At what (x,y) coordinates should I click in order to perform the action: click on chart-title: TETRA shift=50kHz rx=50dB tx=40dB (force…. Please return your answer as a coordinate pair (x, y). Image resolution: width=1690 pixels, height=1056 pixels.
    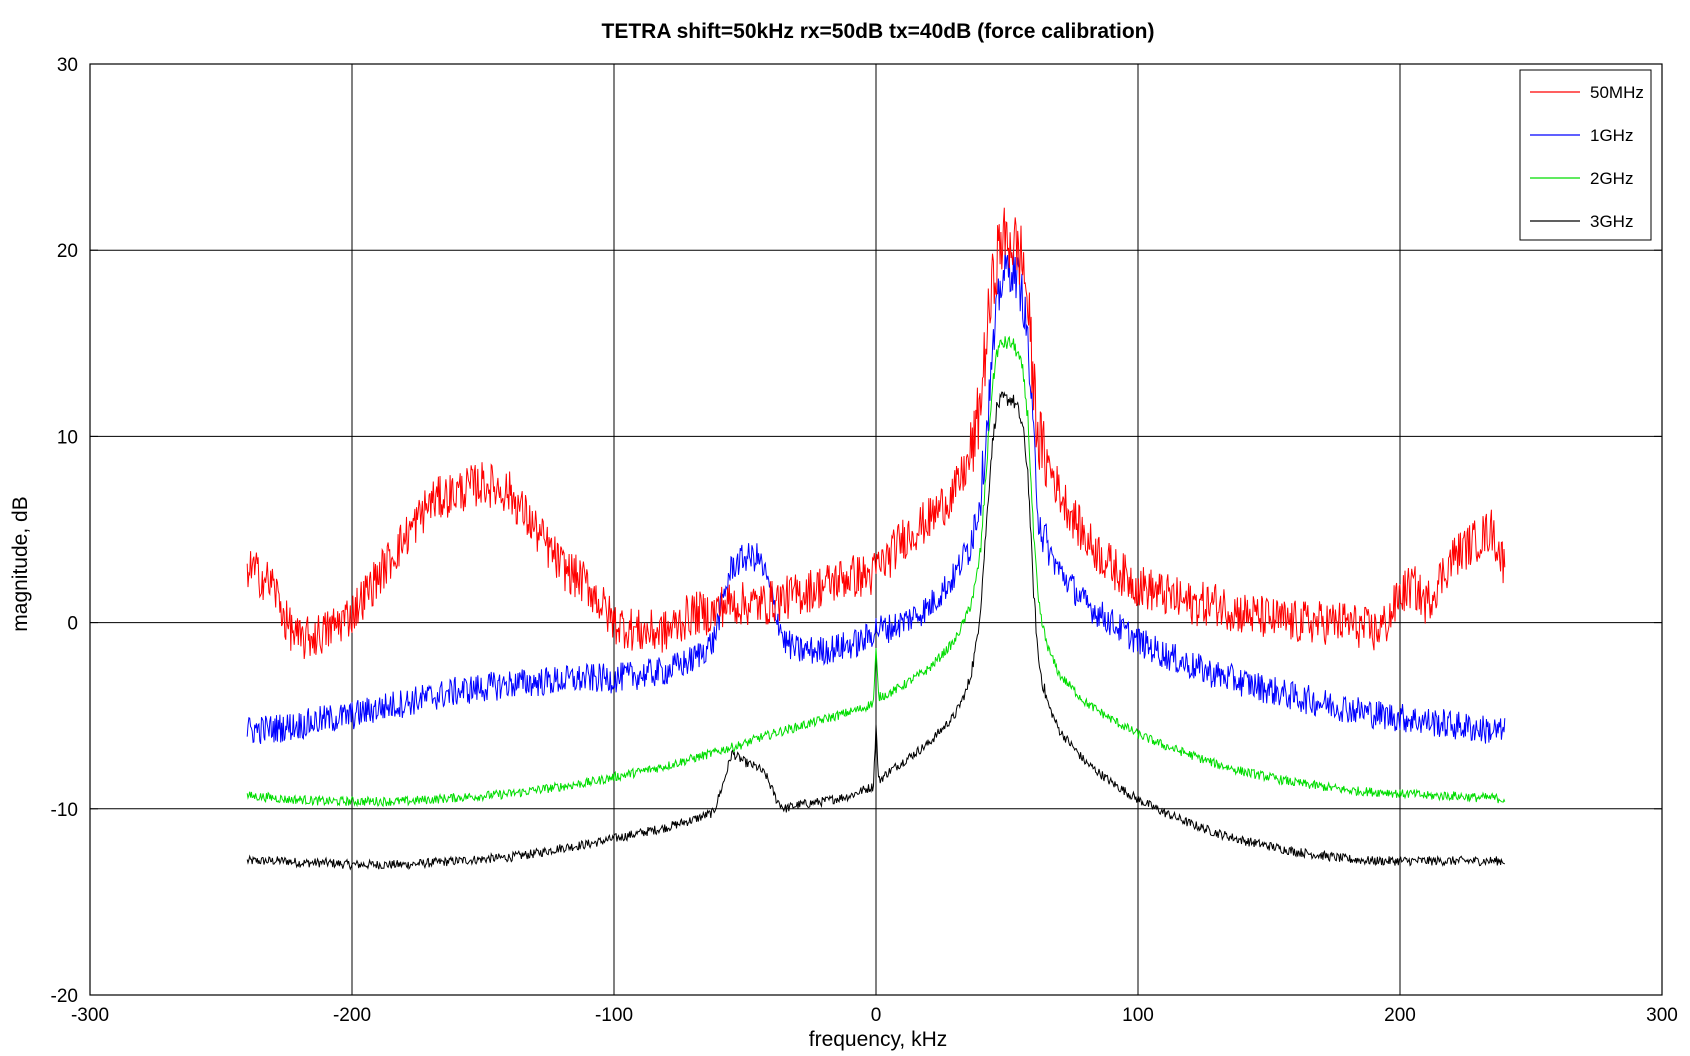
    Looking at the image, I should click on (878, 31).